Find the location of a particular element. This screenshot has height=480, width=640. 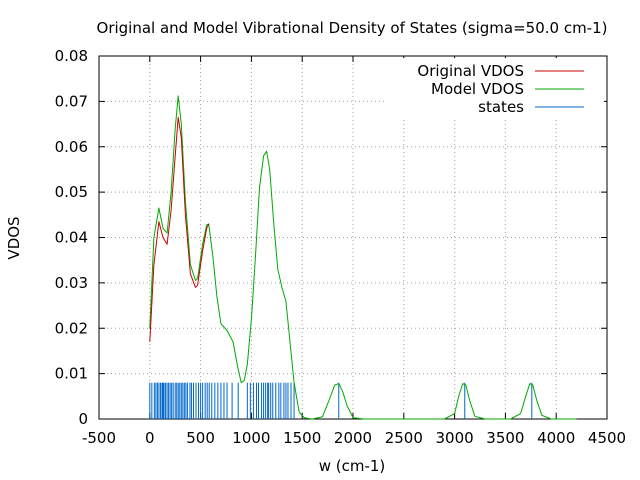

y-tick-label: 0.01 is located at coordinates (71, 374).